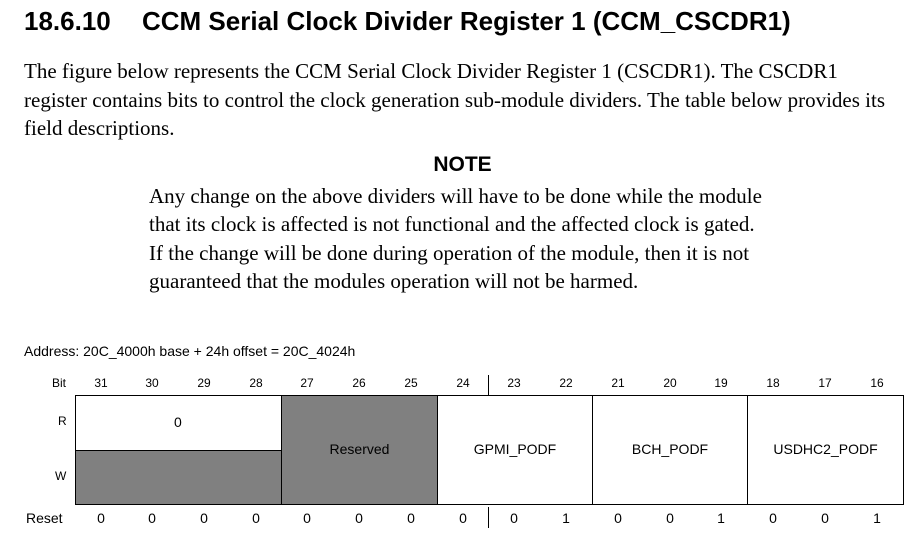 The width and height of the screenshot is (908, 533). What do you see at coordinates (463, 383) in the screenshot?
I see `bit-number: 24` at bounding box center [463, 383].